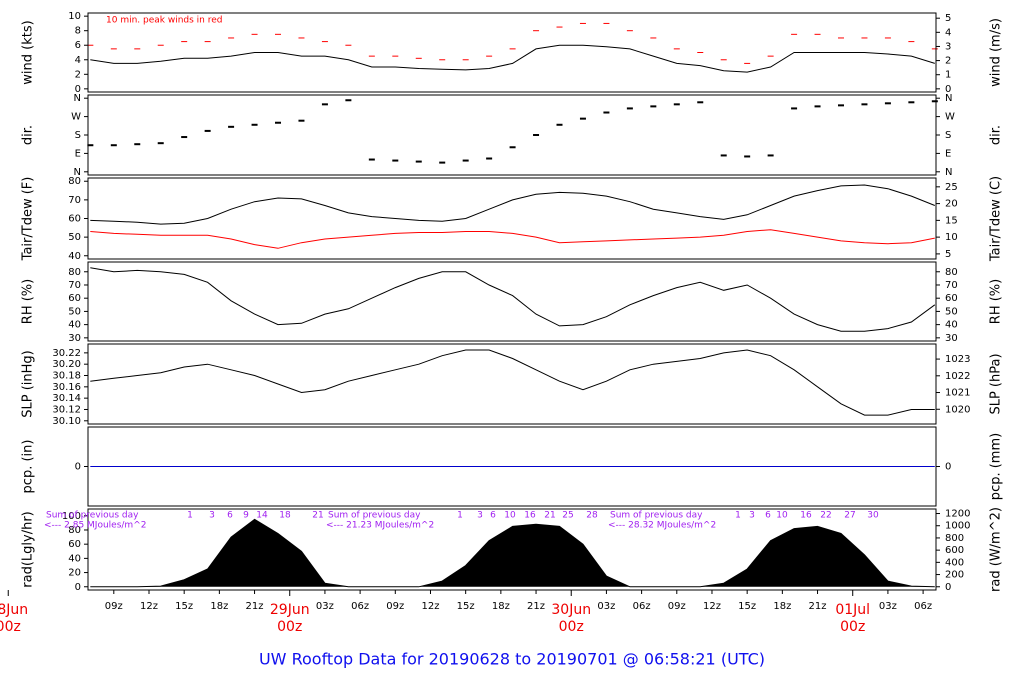  Describe the element at coordinates (28, 301) in the screenshot. I see `y-axis-label: RH (%)` at that location.